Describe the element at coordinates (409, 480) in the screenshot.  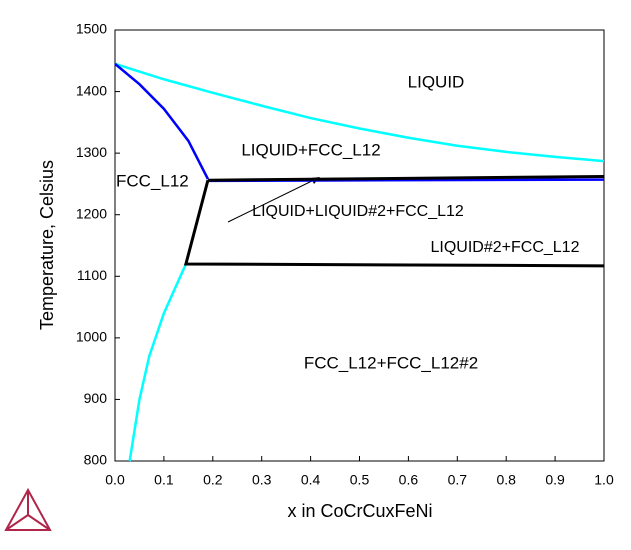
I see `x-tick-label: 0.6` at that location.